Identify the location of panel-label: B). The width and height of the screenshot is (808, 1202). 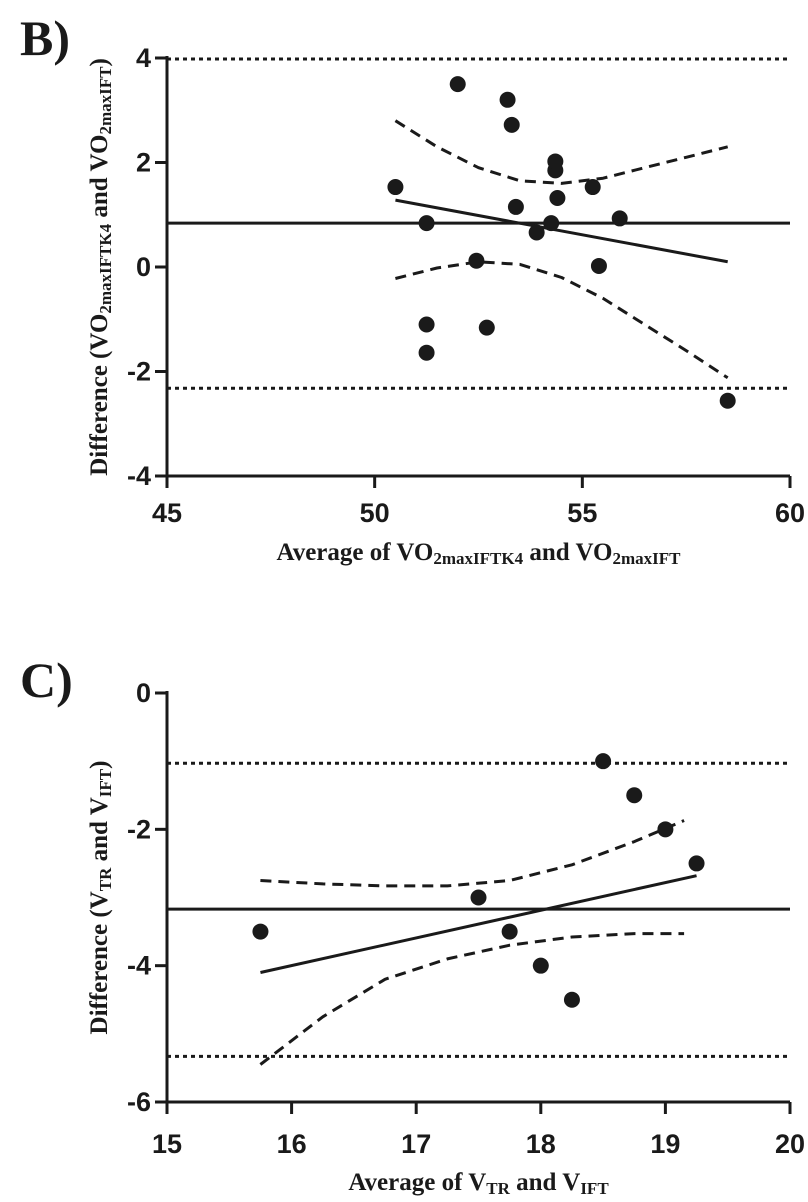
(45, 38).